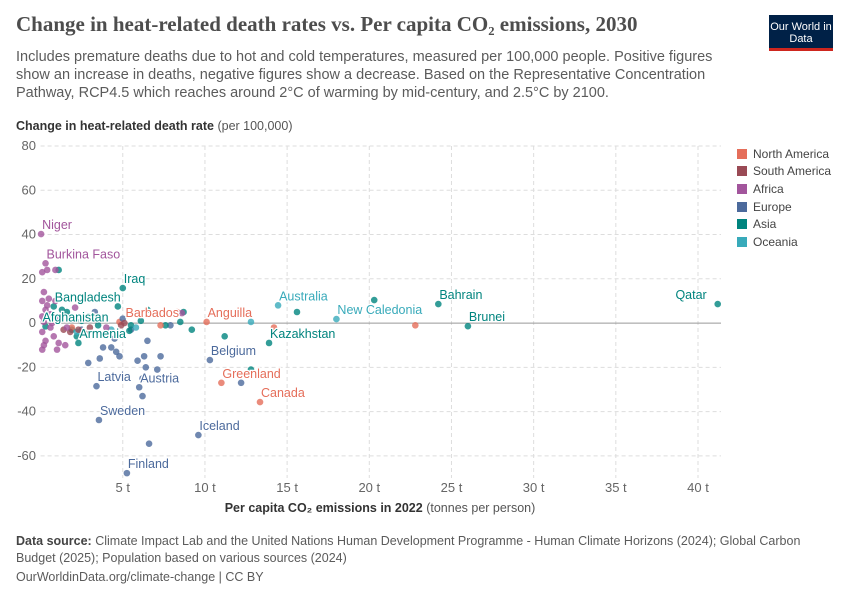  What do you see at coordinates (123, 487) in the screenshot?
I see `x-tick-label: 5 t` at bounding box center [123, 487].